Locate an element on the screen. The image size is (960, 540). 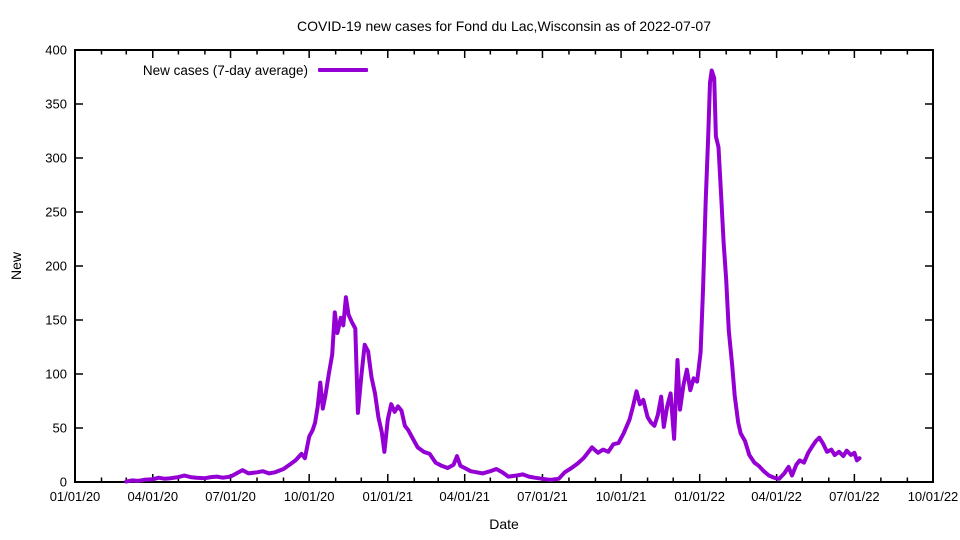
y-tick-label: 0 is located at coordinates (63, 482).